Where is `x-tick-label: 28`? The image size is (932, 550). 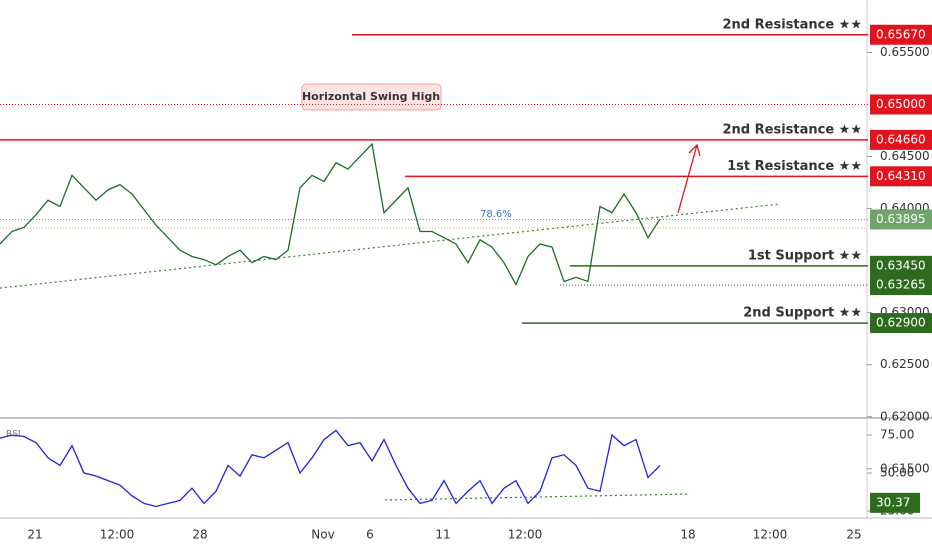
x-tick-label: 28 is located at coordinates (199, 535).